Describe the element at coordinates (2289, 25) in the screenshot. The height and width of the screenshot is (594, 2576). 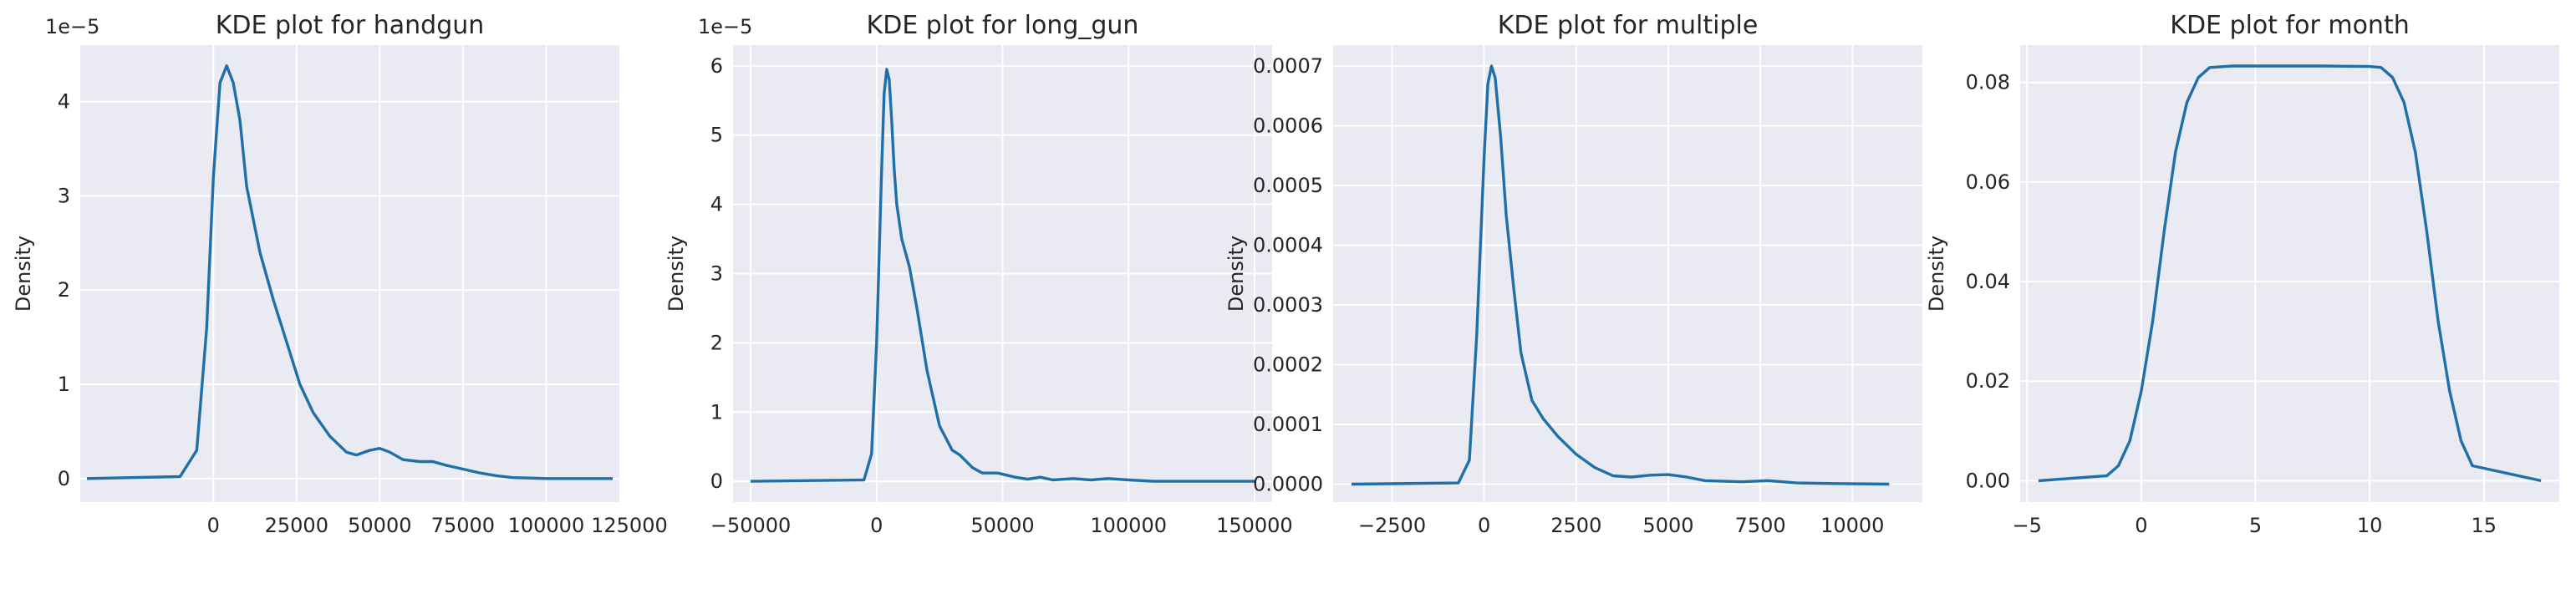
I see `chart-title: KDE plot for month` at that location.